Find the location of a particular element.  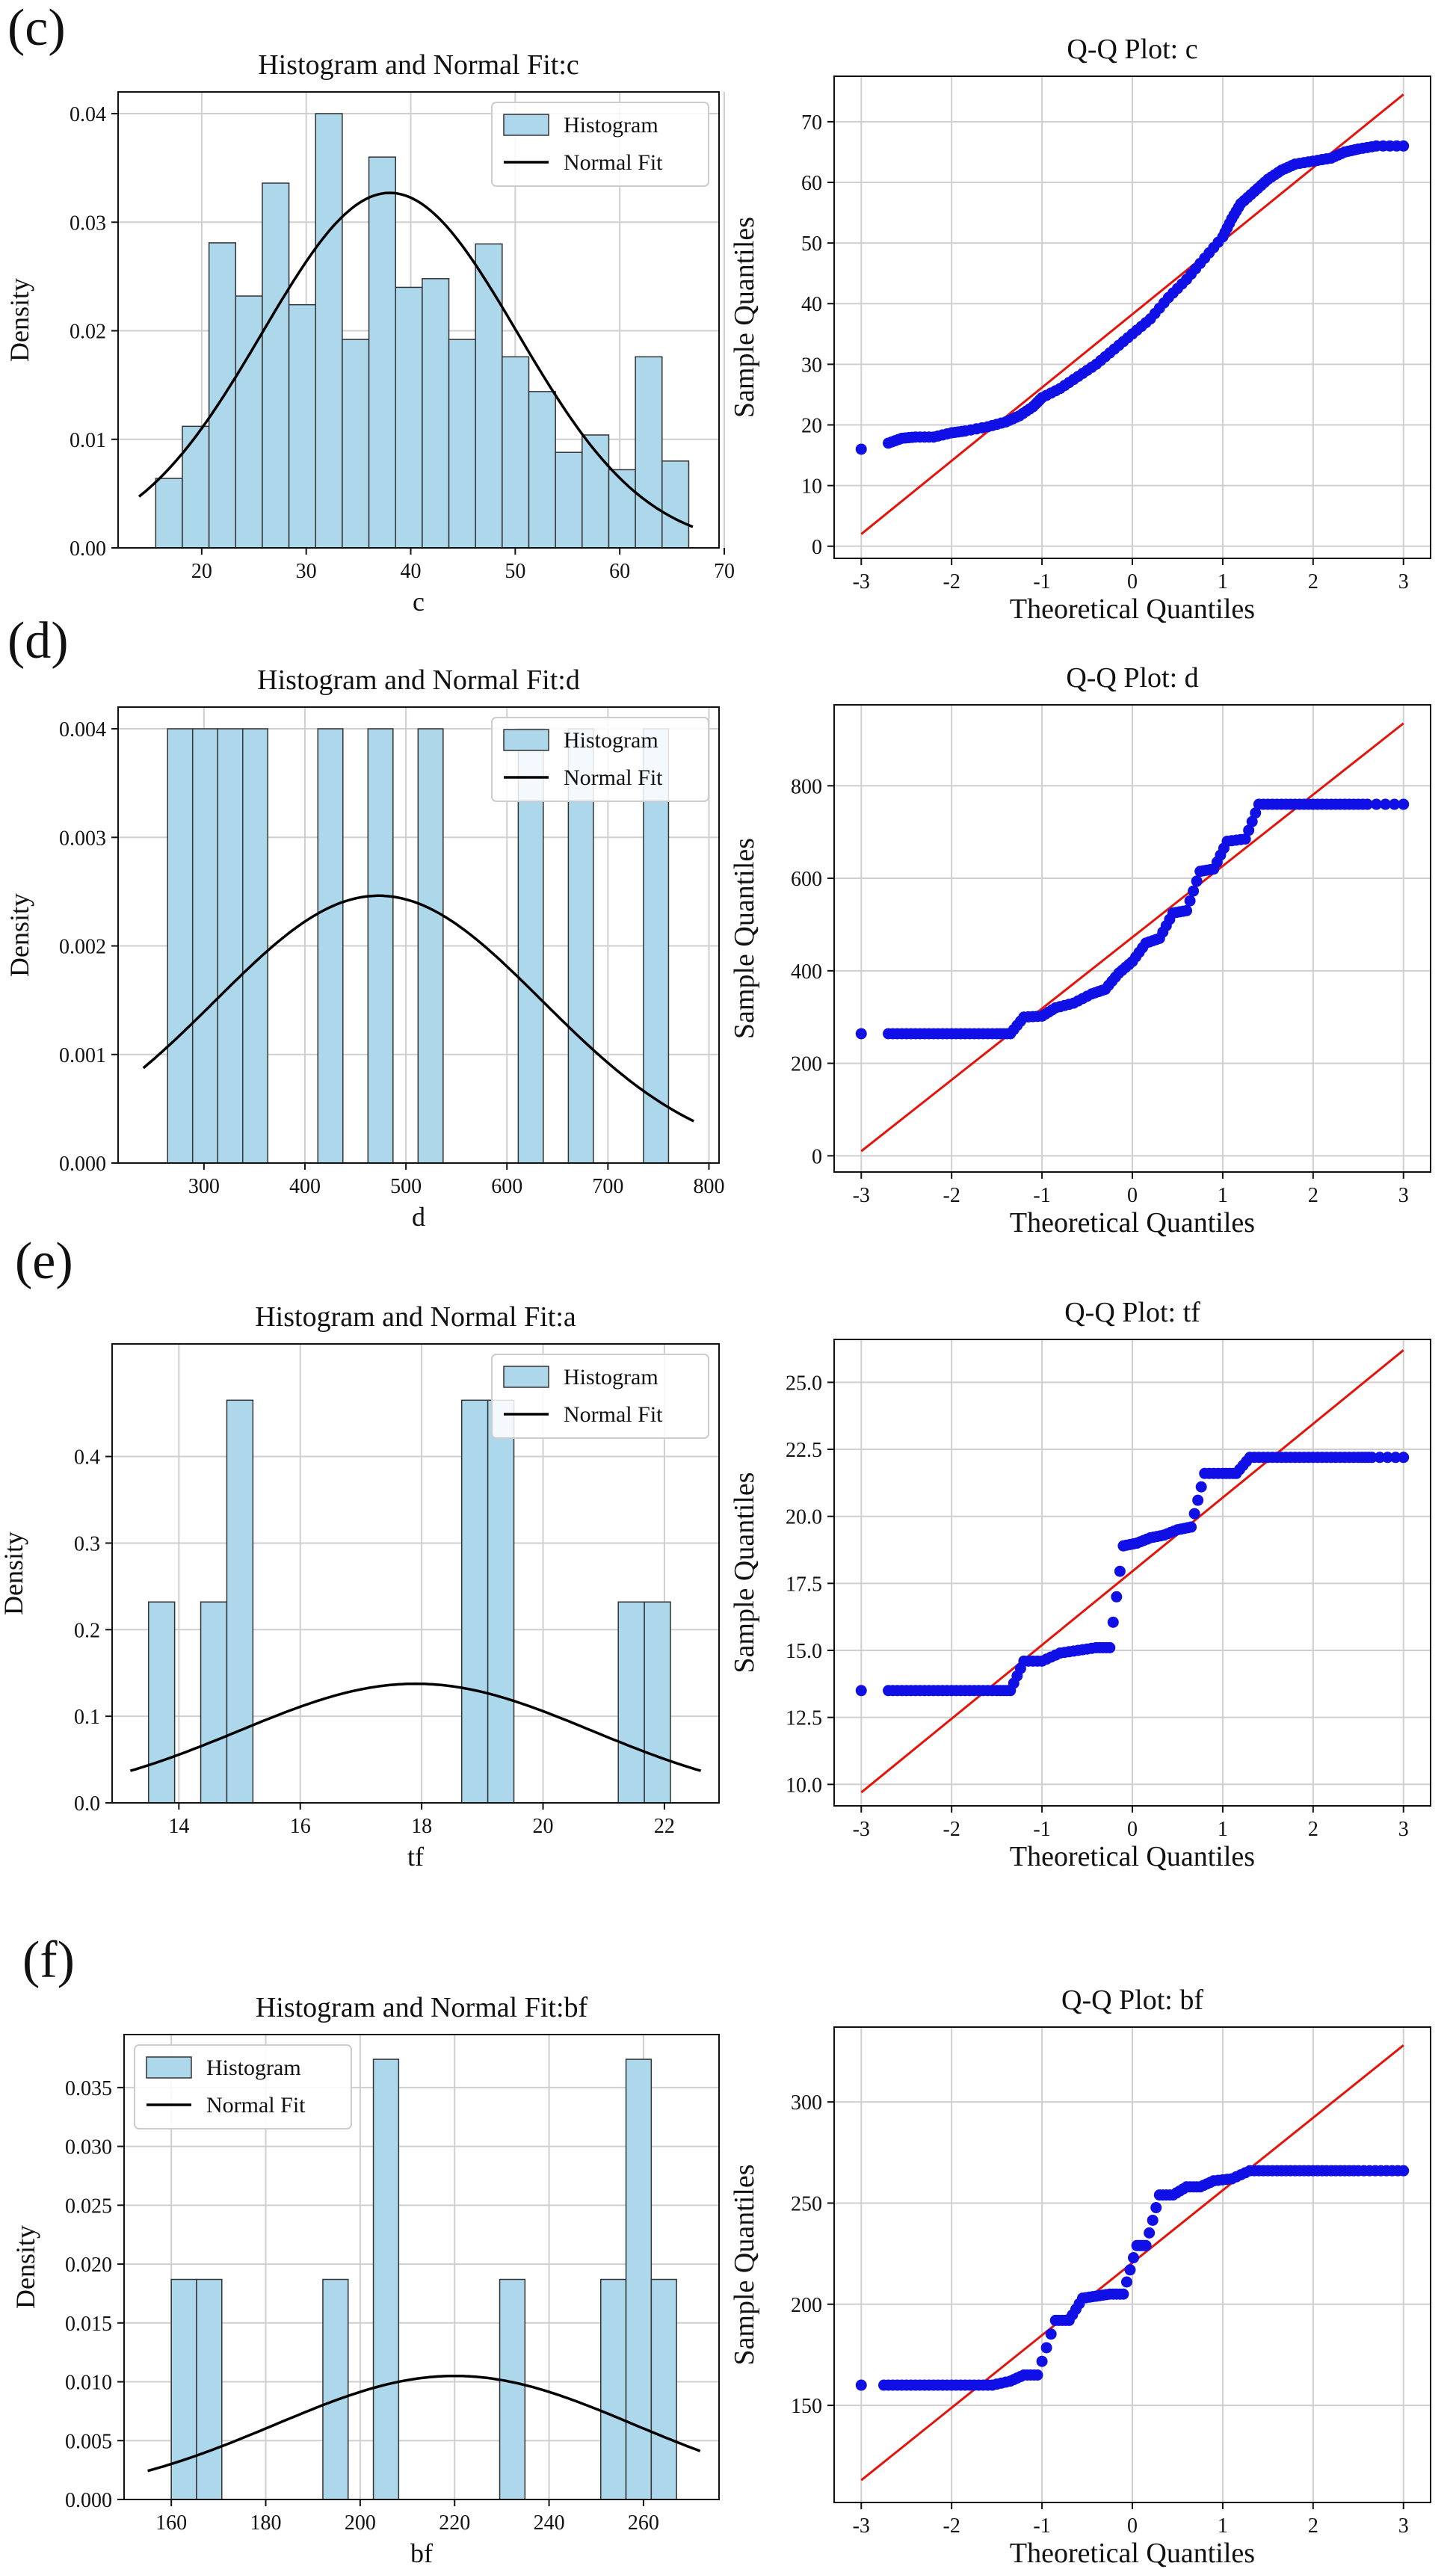

qq-xtick-label: -2 is located at coordinates (951, 582).